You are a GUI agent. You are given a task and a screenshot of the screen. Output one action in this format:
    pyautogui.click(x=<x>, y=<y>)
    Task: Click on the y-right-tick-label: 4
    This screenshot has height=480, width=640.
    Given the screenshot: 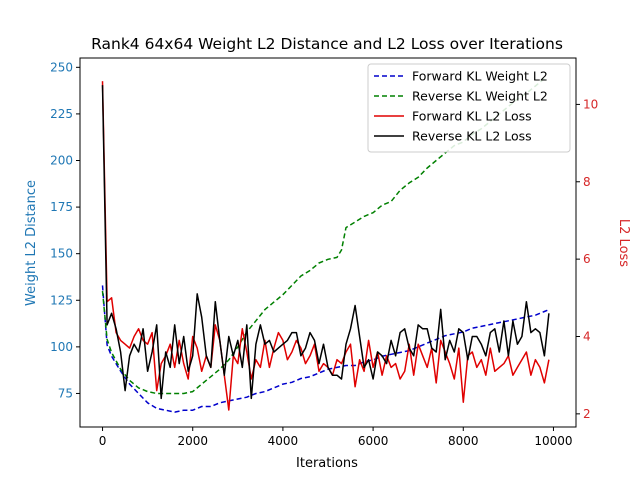 What is the action you would take?
    pyautogui.click(x=587, y=336)
    